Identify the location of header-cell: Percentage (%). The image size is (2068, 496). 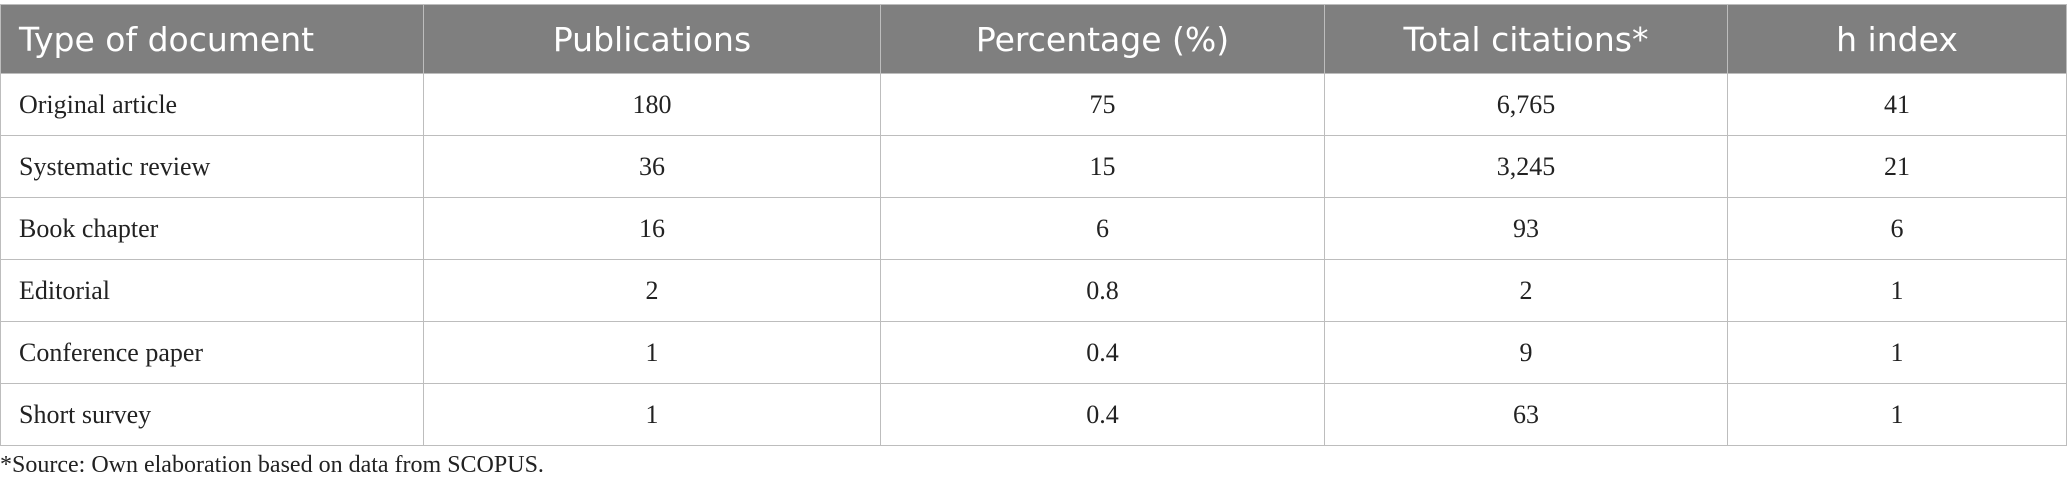
(1102, 39).